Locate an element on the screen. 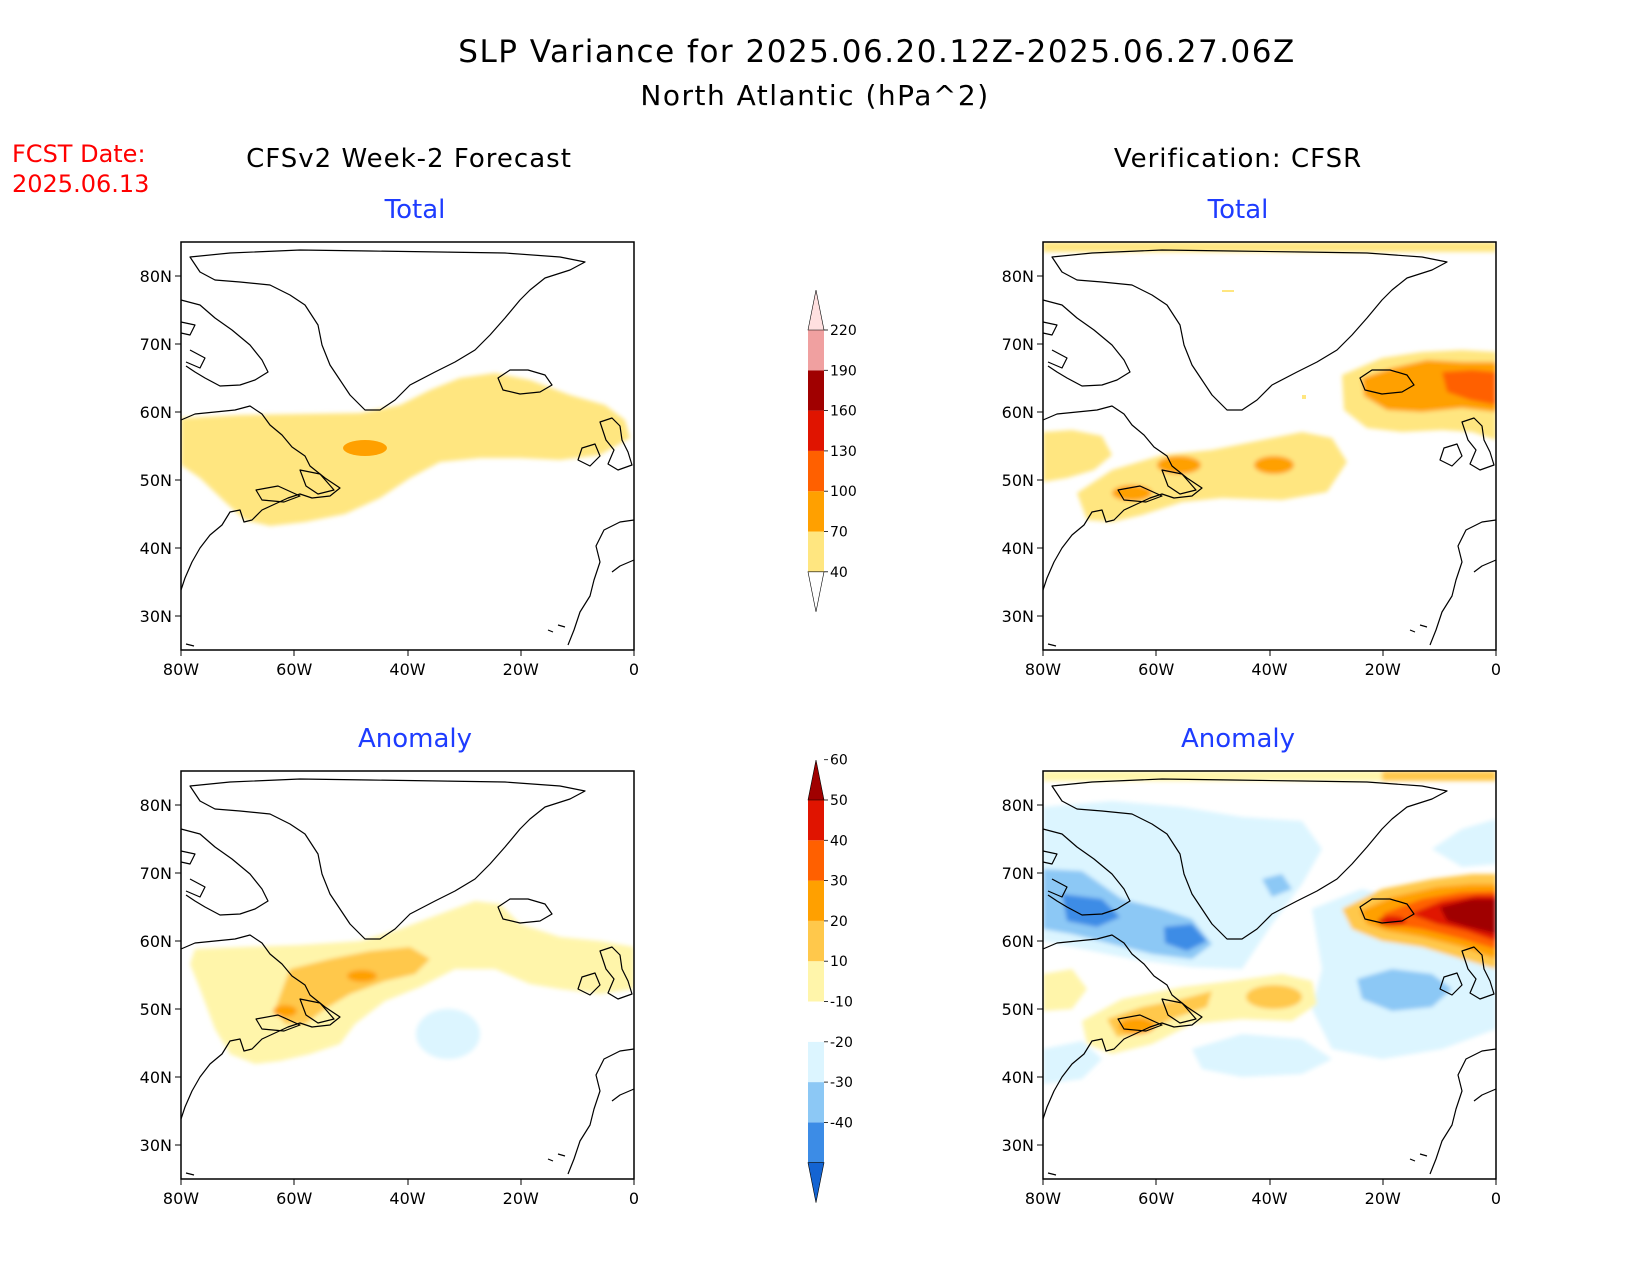 The height and width of the screenshot is (1279, 1650). colorbar-anomaly: -40 -30 -20 -10 10 20 30 40 50 60 is located at coordinates (830, 978).